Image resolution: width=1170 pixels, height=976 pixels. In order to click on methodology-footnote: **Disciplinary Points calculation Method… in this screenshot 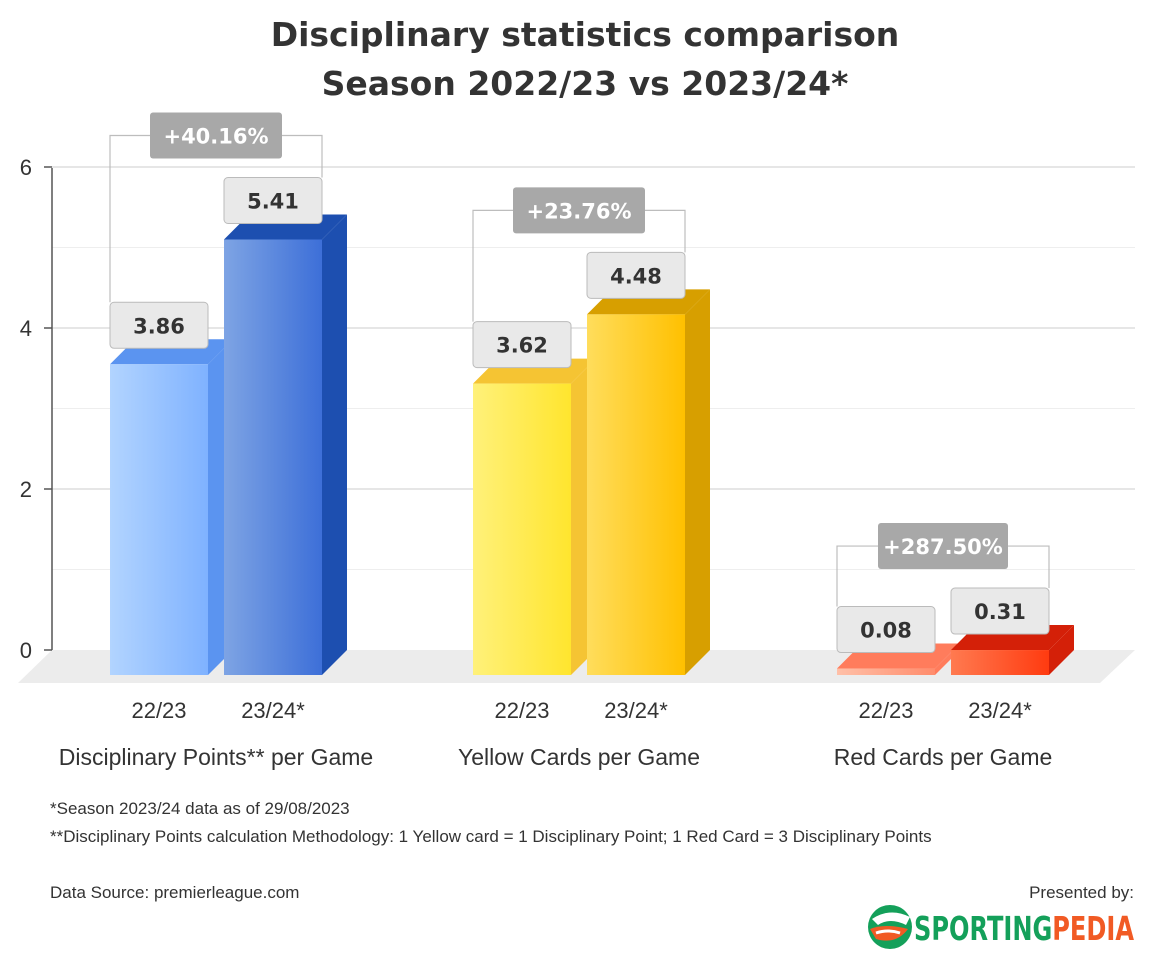, I will do `click(491, 836)`.